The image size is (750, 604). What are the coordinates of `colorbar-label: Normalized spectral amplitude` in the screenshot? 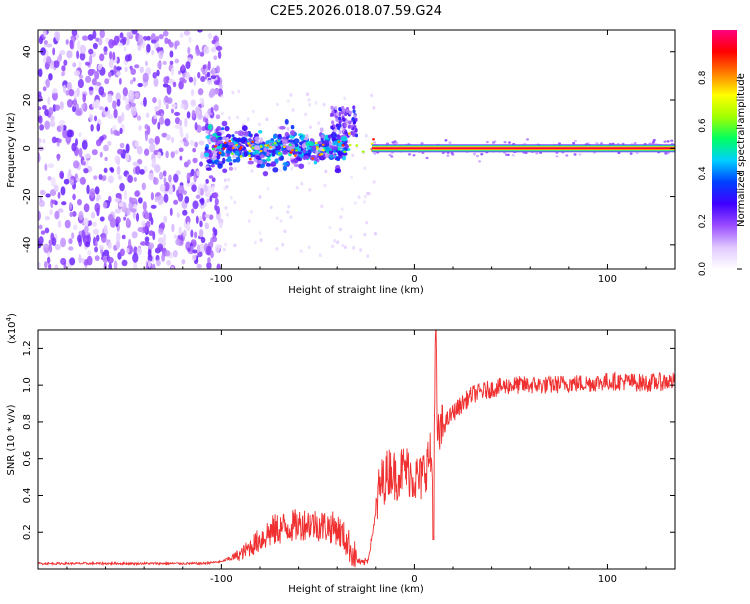 It's located at (741, 150).